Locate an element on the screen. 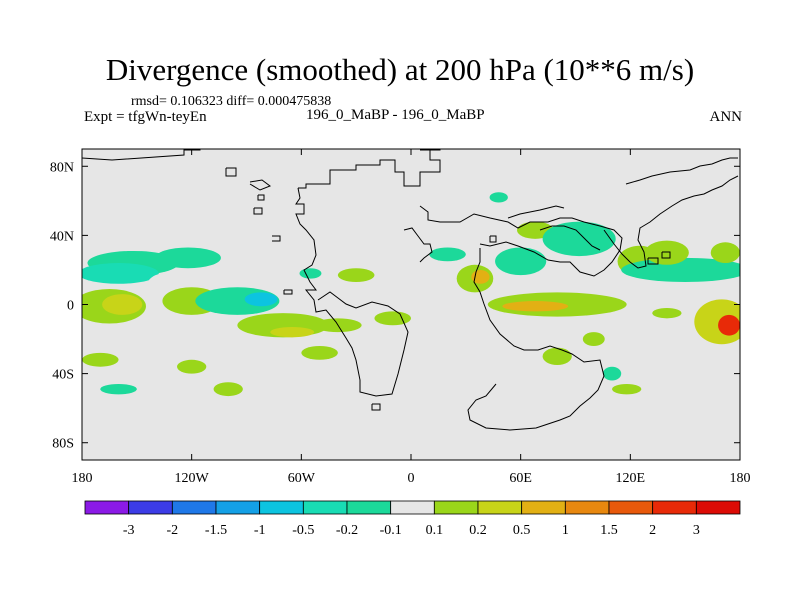  colorbar-level-label: 0.2 is located at coordinates (478, 530).